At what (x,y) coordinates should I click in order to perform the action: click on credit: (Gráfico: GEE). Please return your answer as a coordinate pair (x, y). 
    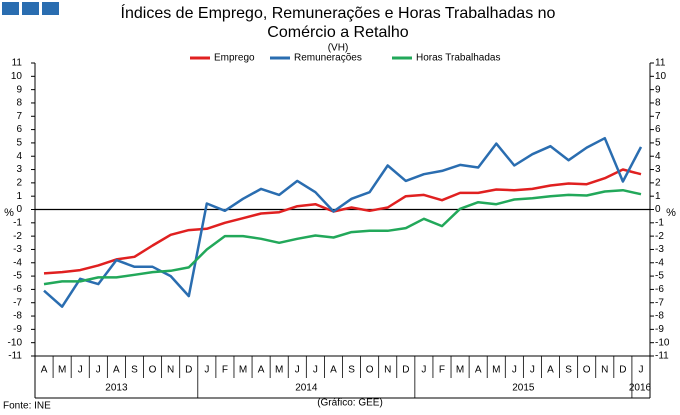
    Looking at the image, I should click on (350, 403).